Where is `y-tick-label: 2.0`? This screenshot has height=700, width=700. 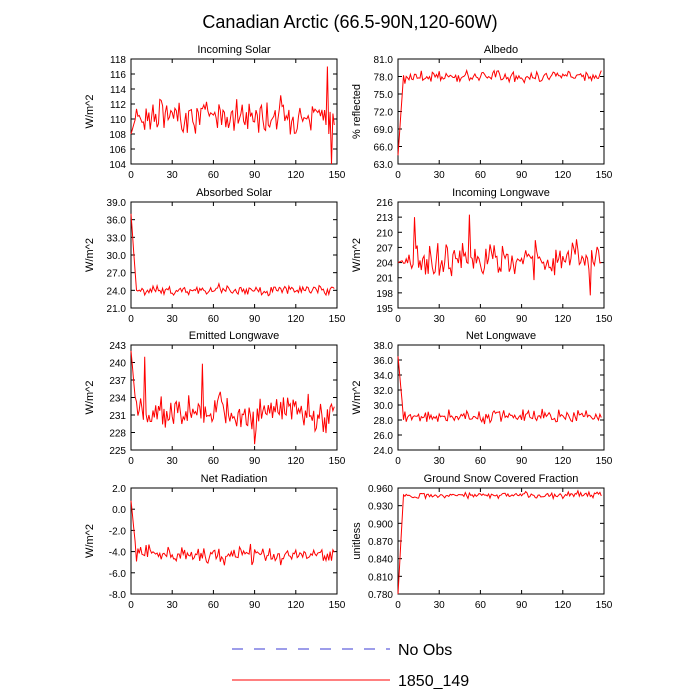
y-tick-label: 2.0 is located at coordinates (119, 489).